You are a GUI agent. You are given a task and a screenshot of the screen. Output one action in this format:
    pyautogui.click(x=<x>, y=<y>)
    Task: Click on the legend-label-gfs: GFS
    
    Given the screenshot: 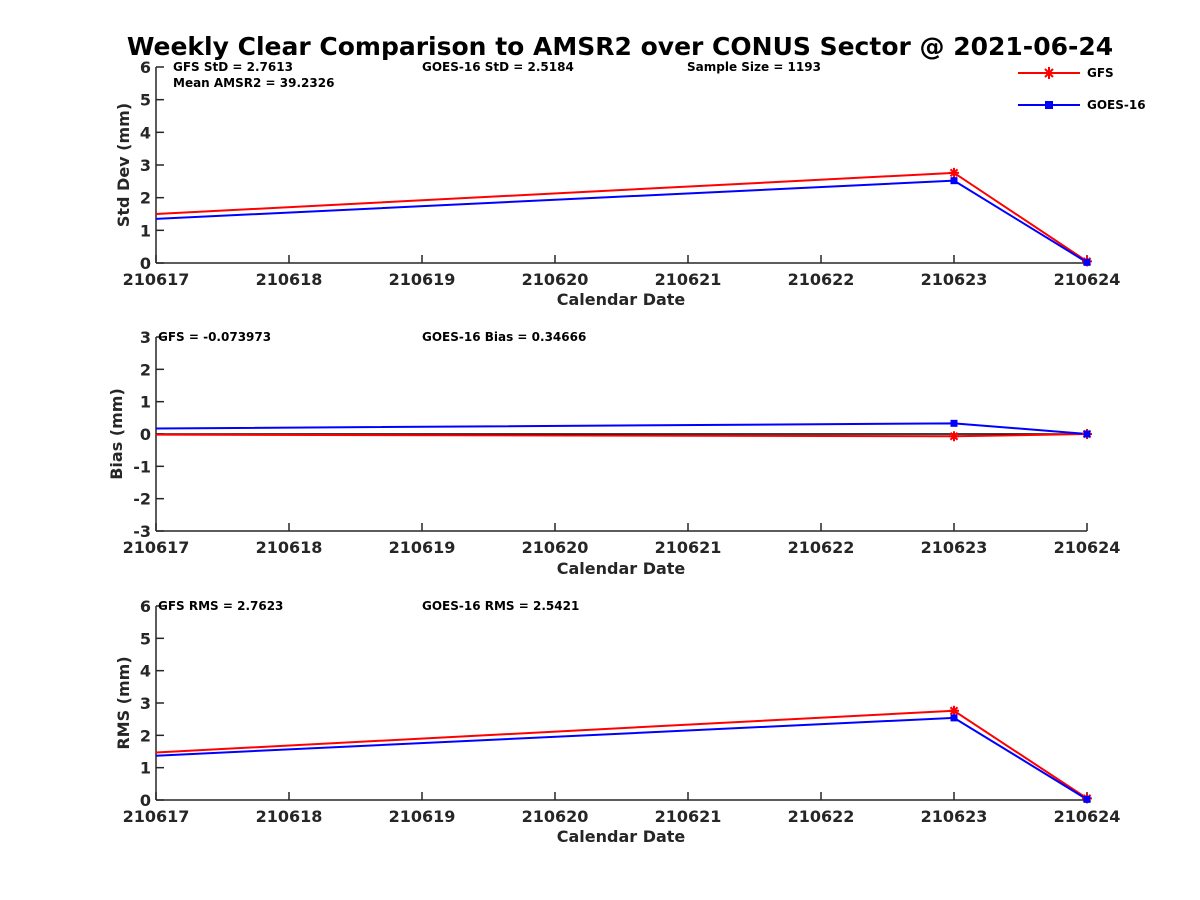 What is the action you would take?
    pyautogui.click(x=1100, y=73)
    